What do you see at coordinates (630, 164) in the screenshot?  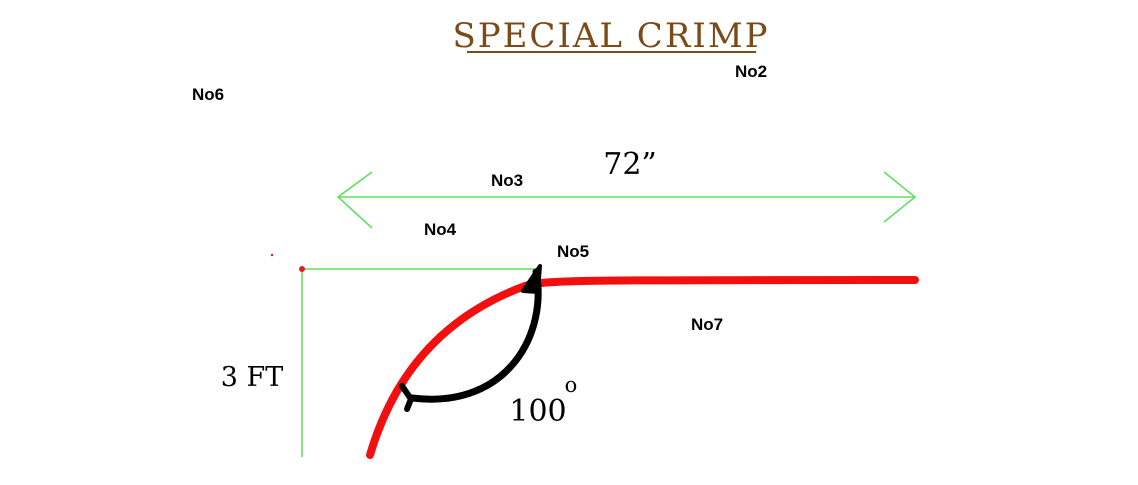 I see `width-dimension-label: 72”` at bounding box center [630, 164].